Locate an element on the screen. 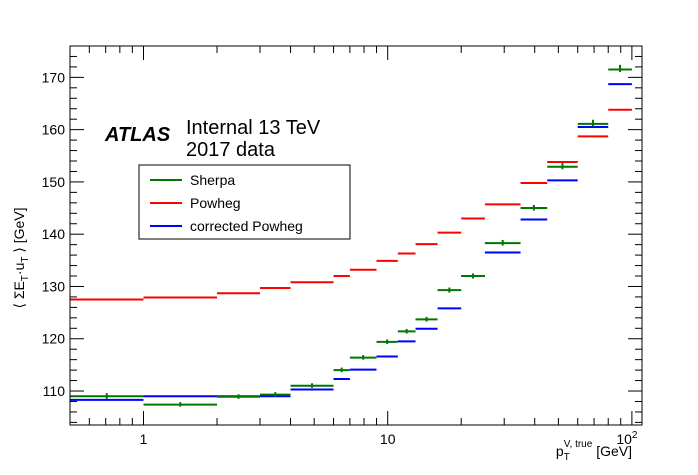  internal-label-line1: Internal 13 TeV is located at coordinates (253, 128).